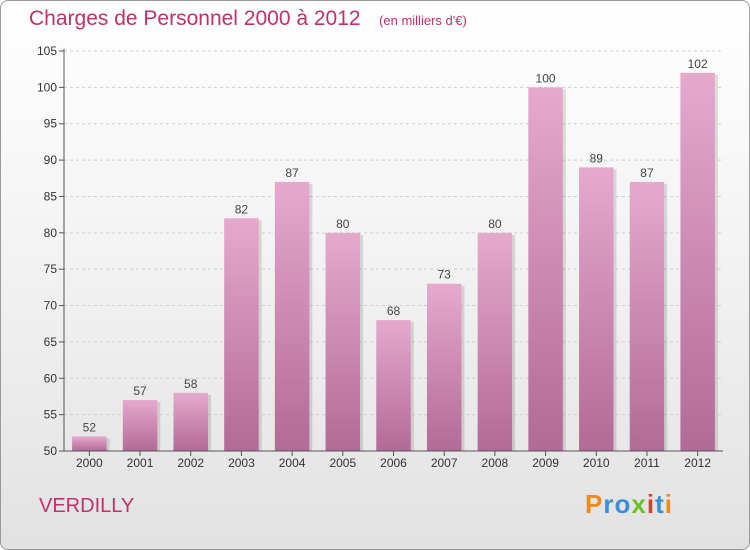 Image resolution: width=750 pixels, height=550 pixels. Describe the element at coordinates (495, 463) in the screenshot. I see `x-tick-label: 2008` at that location.